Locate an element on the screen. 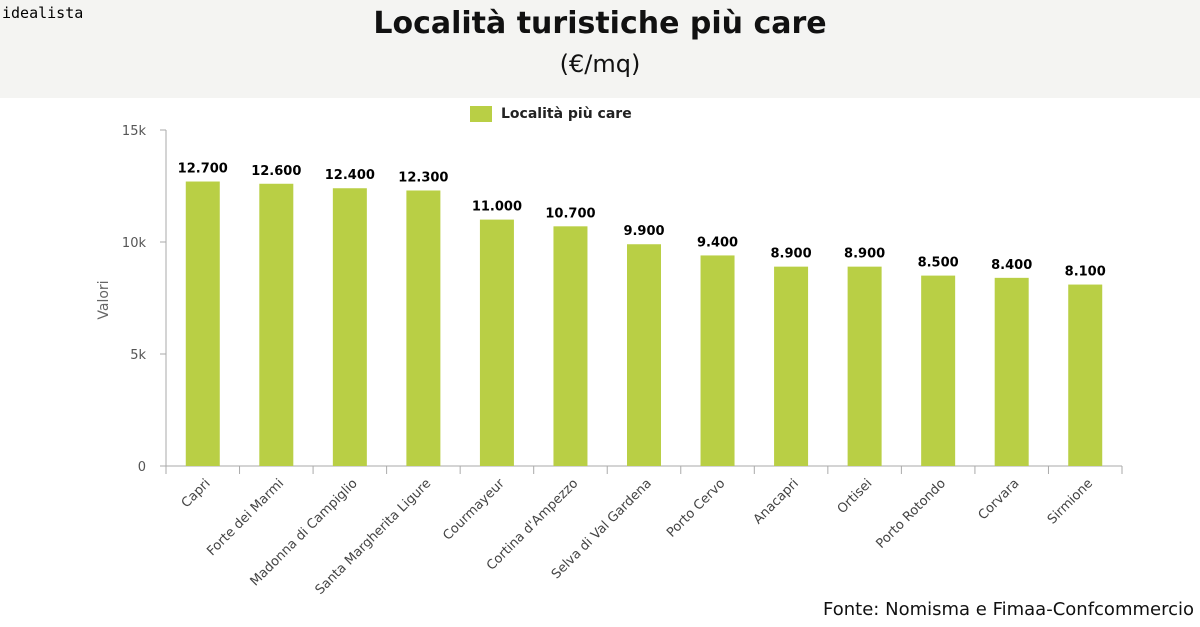  data-label: 8.400 is located at coordinates (1011, 265).